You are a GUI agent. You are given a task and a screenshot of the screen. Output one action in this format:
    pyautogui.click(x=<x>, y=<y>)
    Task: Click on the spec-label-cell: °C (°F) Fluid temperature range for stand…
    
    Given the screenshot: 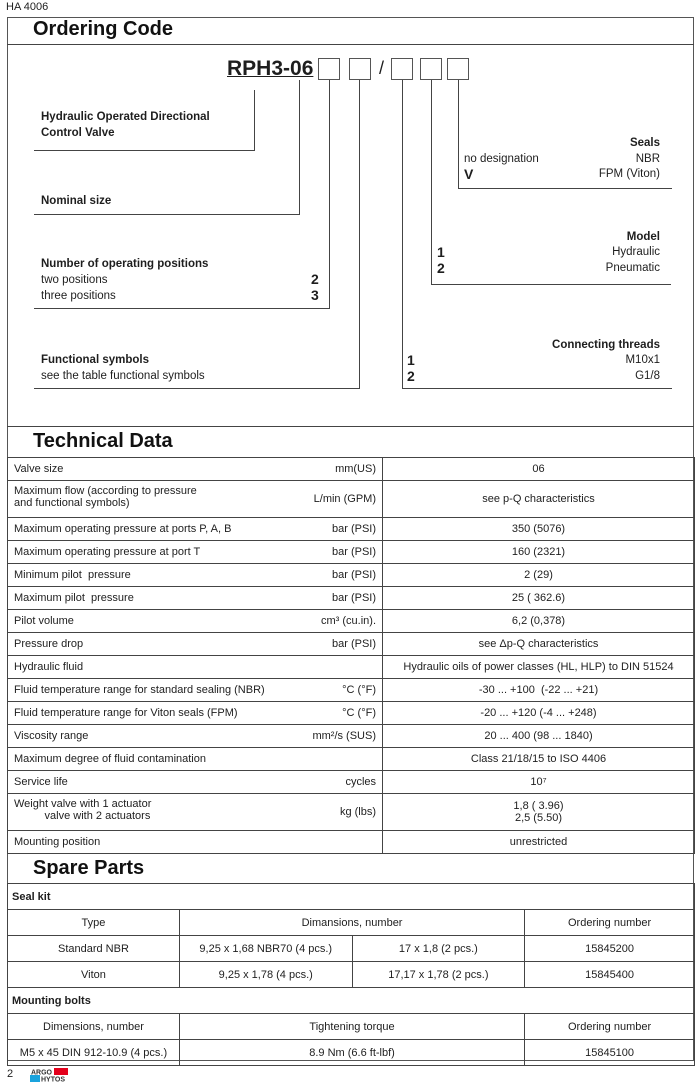 What is the action you would take?
    pyautogui.click(x=195, y=690)
    